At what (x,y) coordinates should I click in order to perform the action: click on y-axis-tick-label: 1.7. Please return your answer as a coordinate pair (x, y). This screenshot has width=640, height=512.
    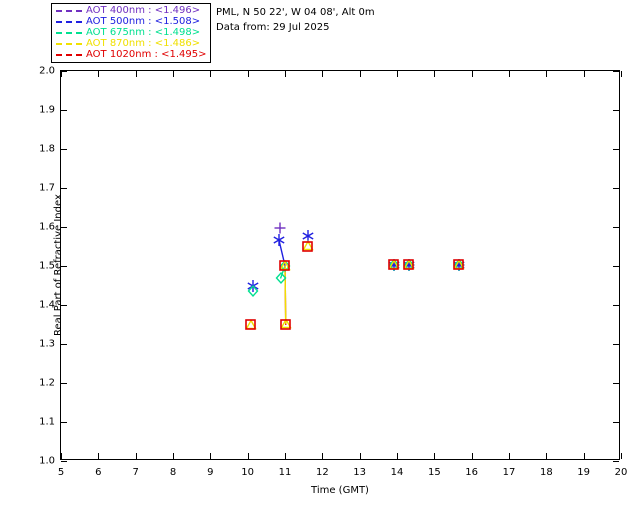
    Looking at the image, I should click on (47, 188).